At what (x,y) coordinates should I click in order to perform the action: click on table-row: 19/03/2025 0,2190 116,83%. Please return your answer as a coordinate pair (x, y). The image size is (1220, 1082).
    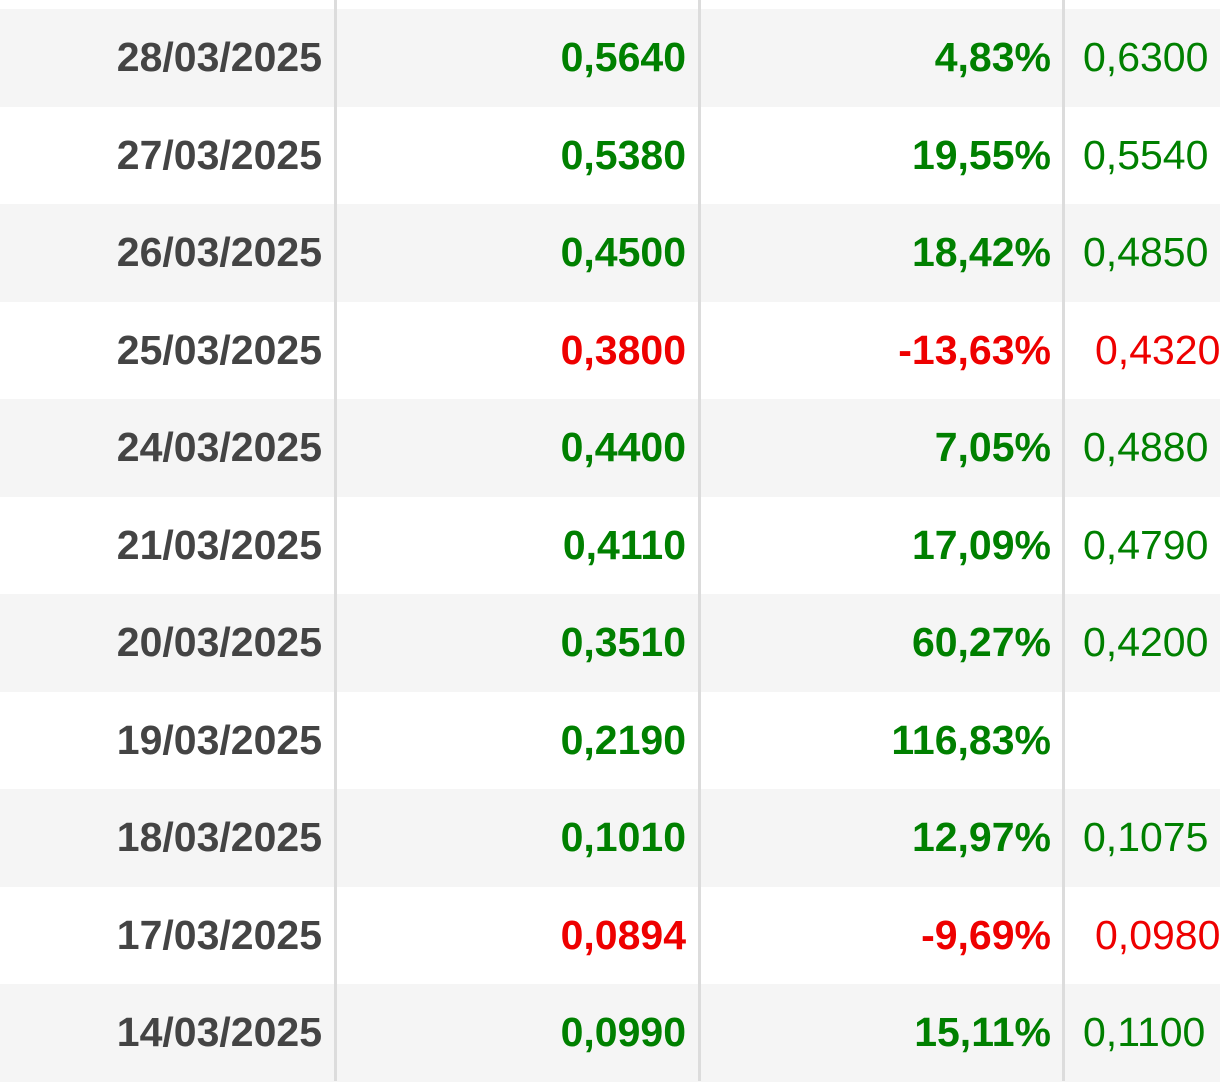
    Looking at the image, I should click on (610, 741).